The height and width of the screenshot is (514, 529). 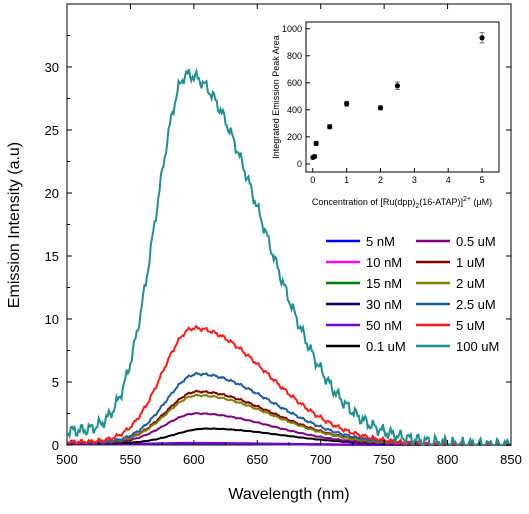 What do you see at coordinates (476, 304) in the screenshot?
I see `legend-label: 2.5 uM` at bounding box center [476, 304].